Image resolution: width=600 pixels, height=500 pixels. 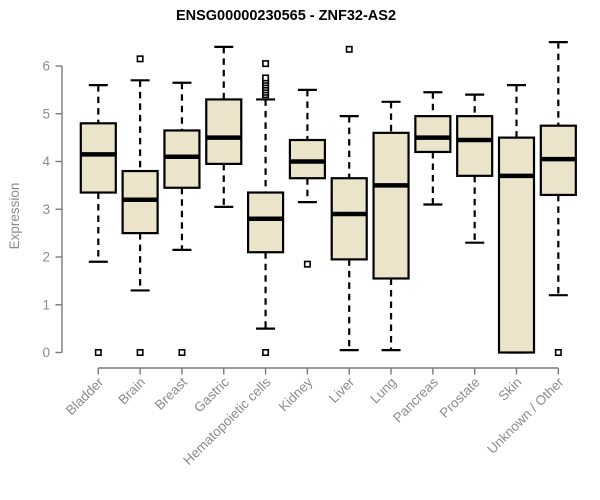 I want to click on box-skin, so click(x=516, y=218).